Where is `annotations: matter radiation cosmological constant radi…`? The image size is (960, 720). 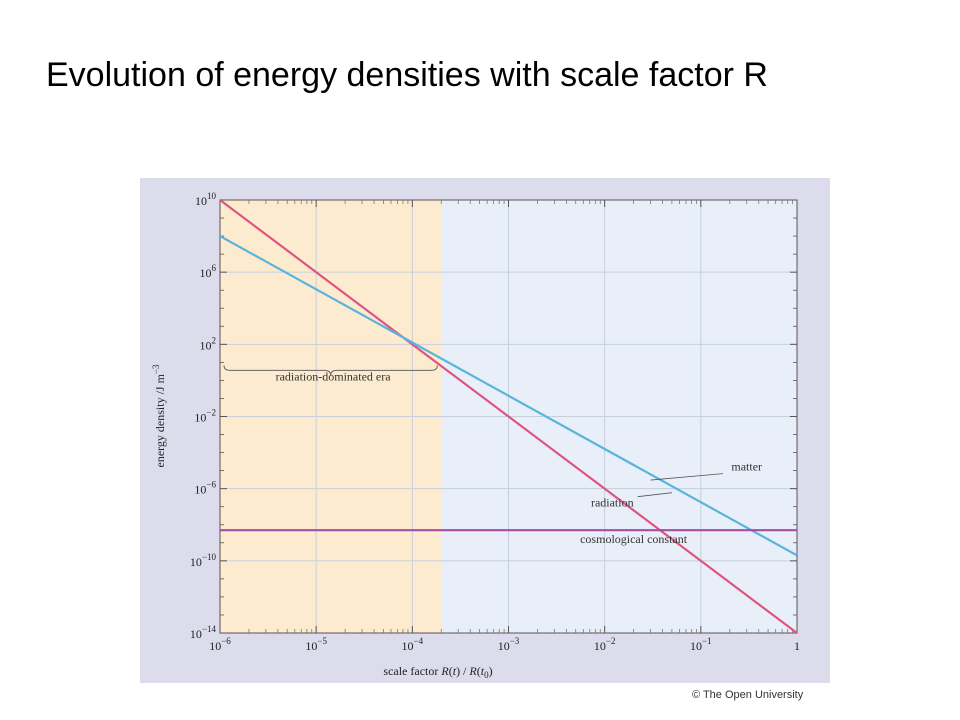 annotations: matter radiation cosmological constant radi… is located at coordinates (519, 457).